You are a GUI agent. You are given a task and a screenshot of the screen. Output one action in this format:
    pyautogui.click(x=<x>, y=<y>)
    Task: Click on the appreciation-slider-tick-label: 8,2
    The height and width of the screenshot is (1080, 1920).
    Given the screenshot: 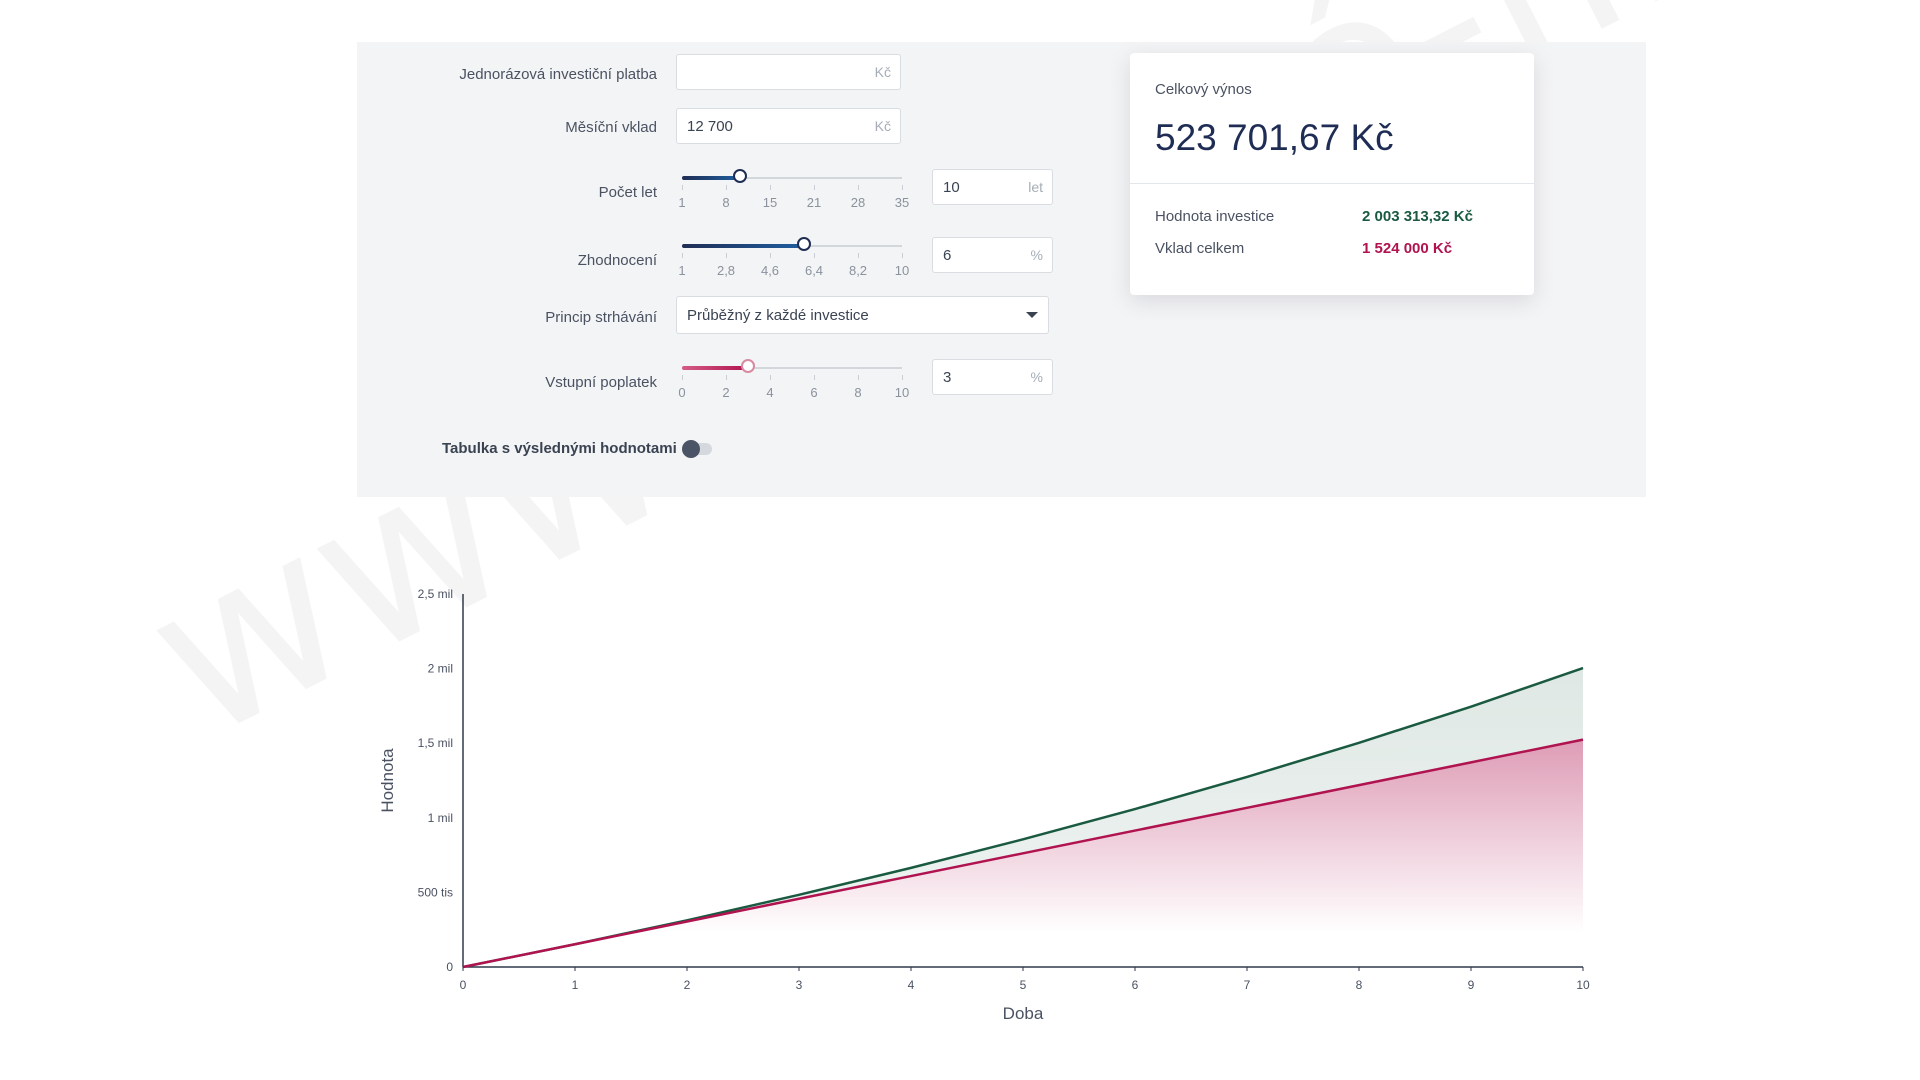 What is the action you would take?
    pyautogui.click(x=858, y=270)
    